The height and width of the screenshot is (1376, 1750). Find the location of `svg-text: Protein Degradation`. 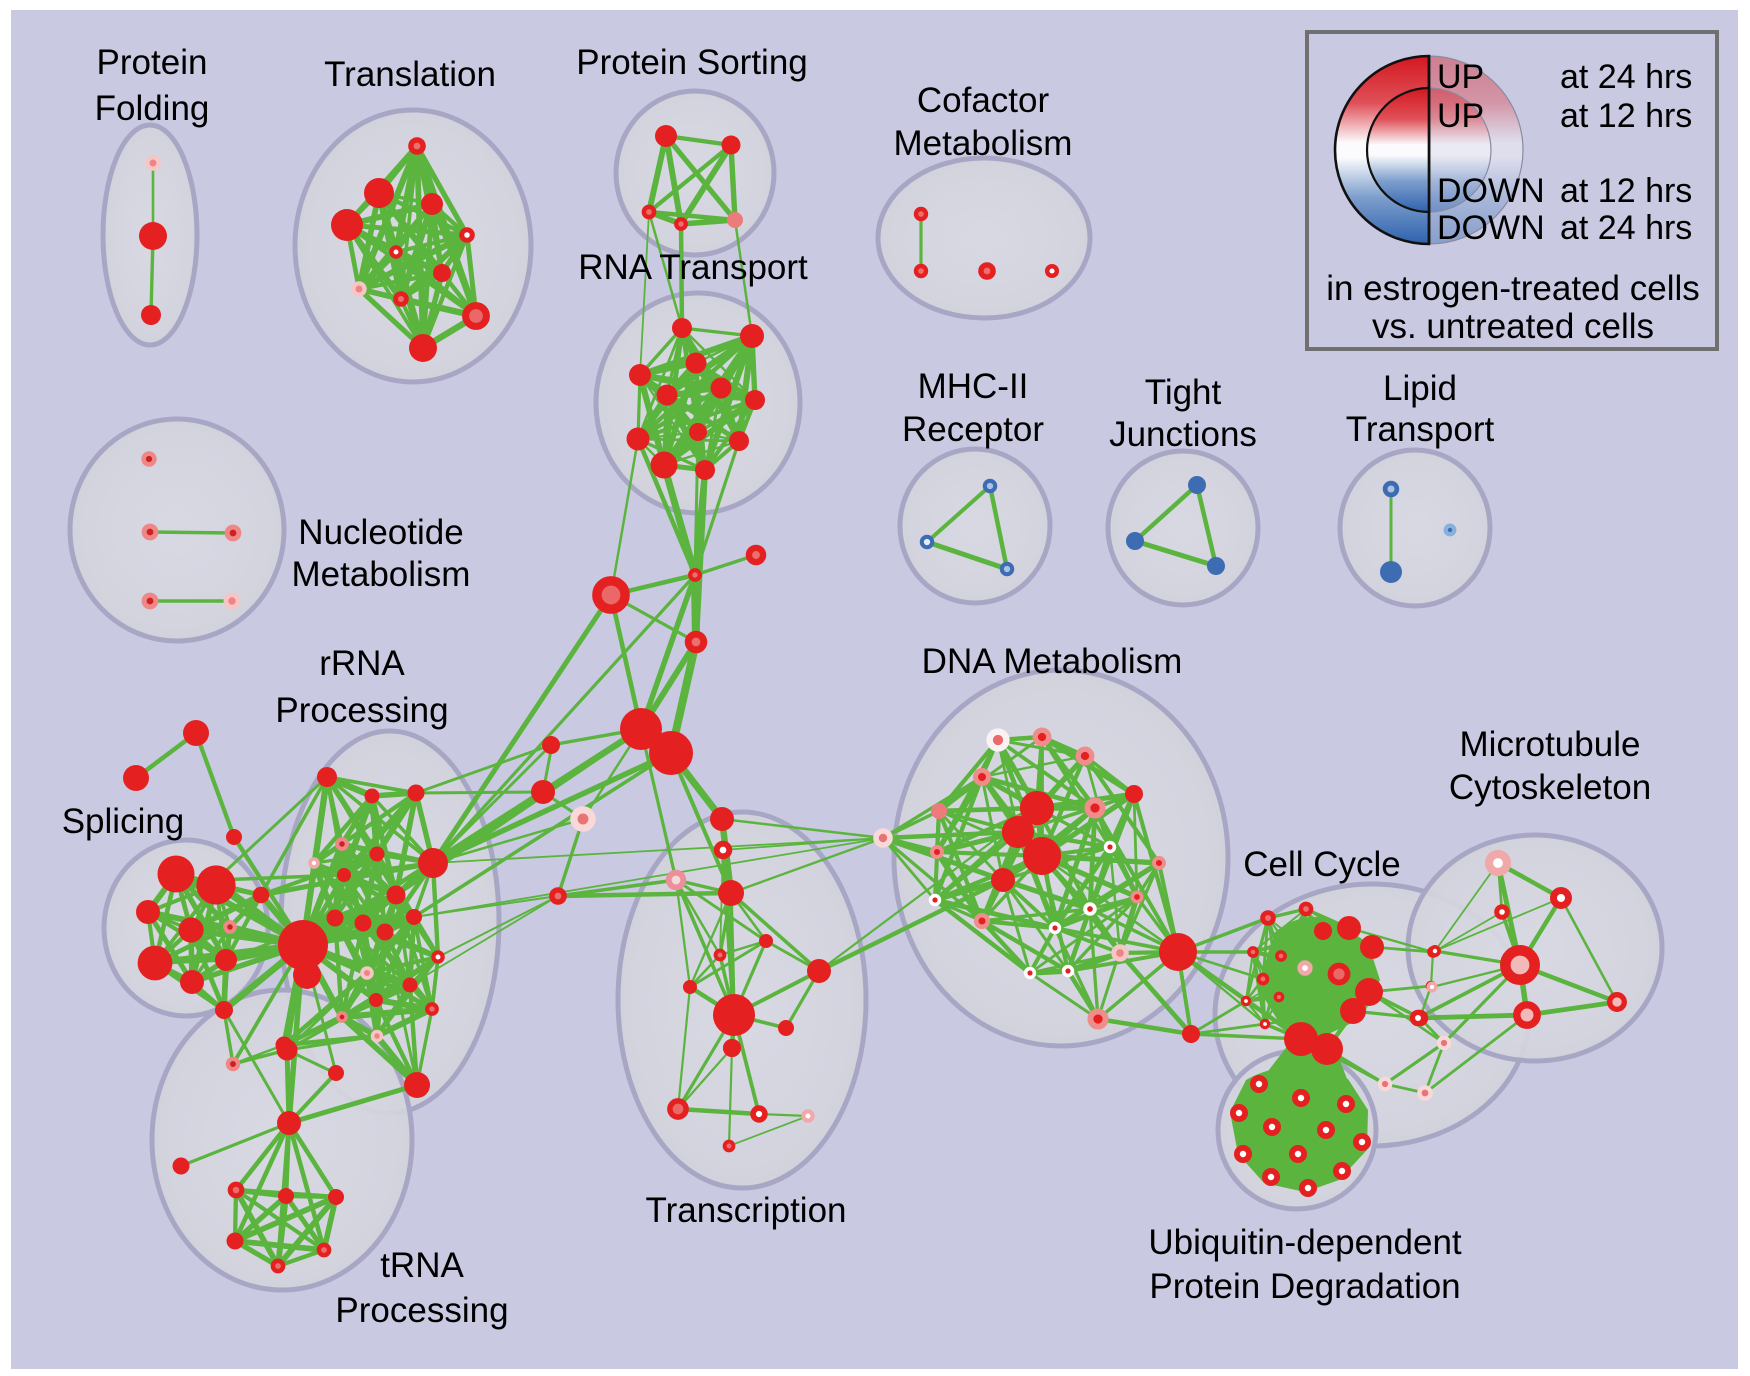

svg-text: Protein Degradation is located at coordinates (1304, 1286).